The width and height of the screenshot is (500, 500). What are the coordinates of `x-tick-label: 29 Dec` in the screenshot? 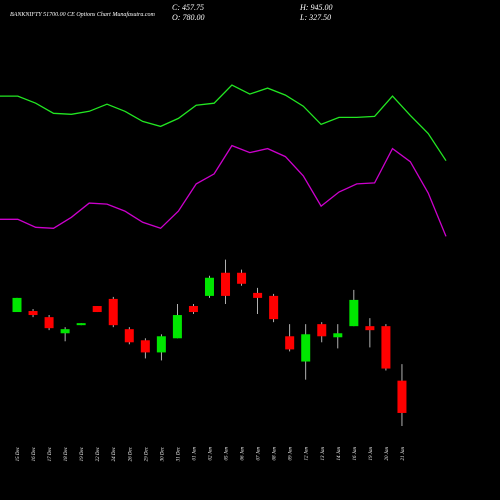 It's located at (146, 453).